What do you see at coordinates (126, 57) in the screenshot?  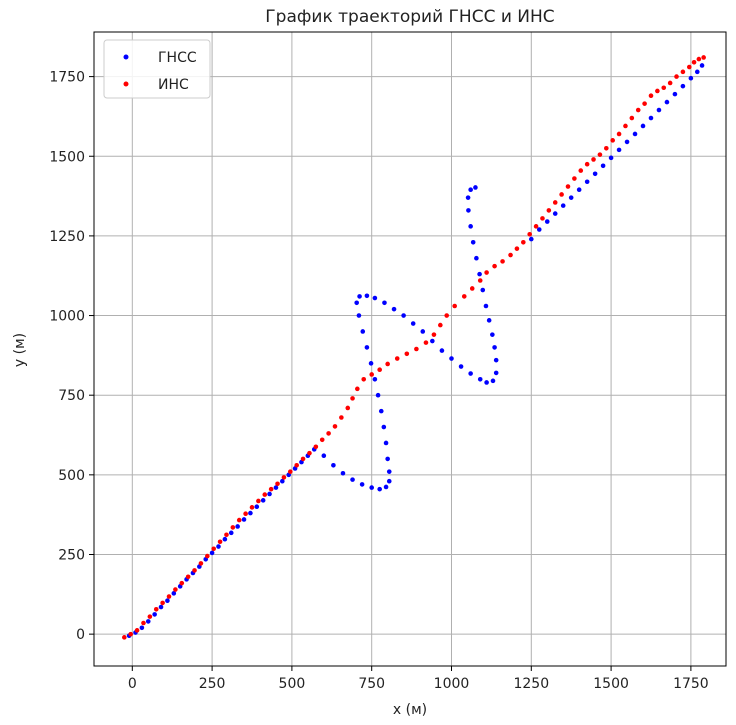 I see `legend-marker-gnss` at bounding box center [126, 57].